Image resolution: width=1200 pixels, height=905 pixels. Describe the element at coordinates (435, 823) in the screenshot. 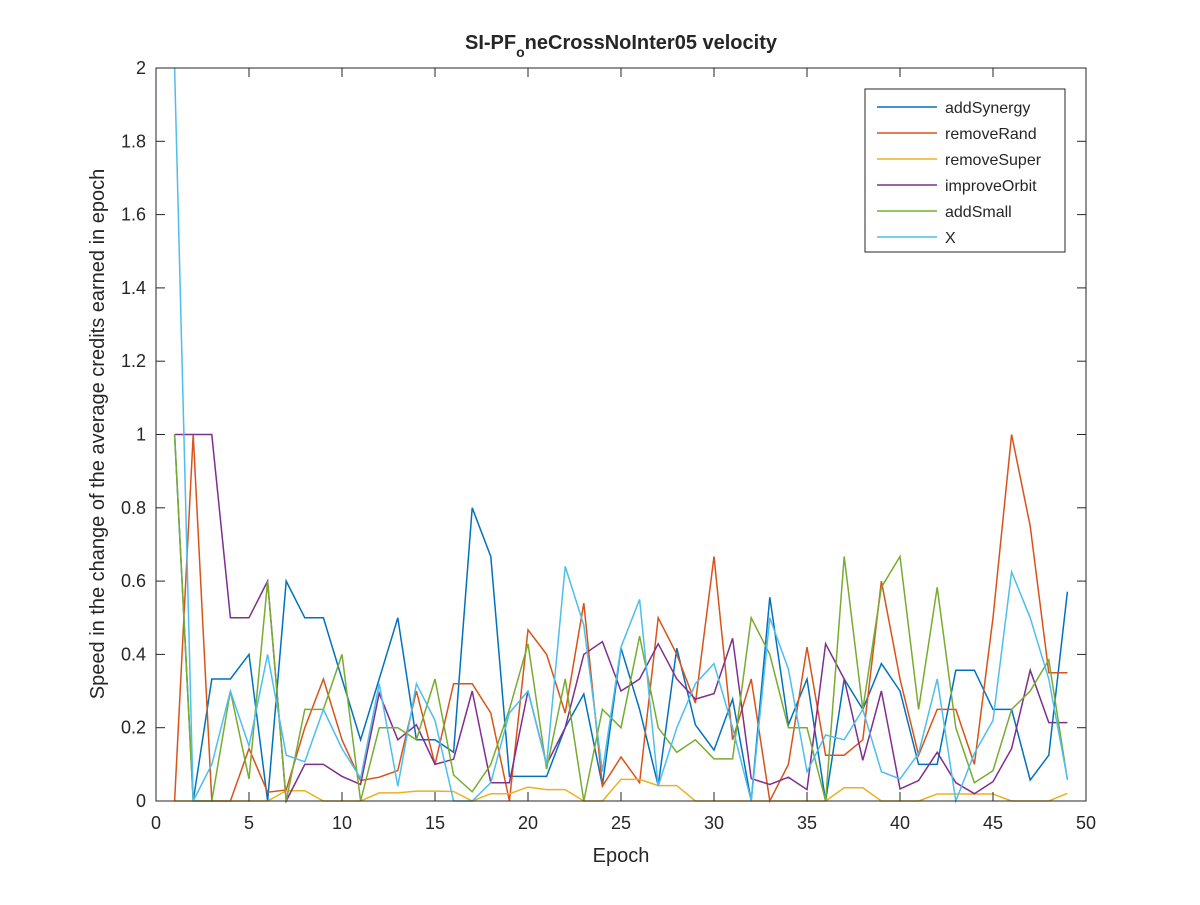

I see `x-tick-label: 15` at that location.